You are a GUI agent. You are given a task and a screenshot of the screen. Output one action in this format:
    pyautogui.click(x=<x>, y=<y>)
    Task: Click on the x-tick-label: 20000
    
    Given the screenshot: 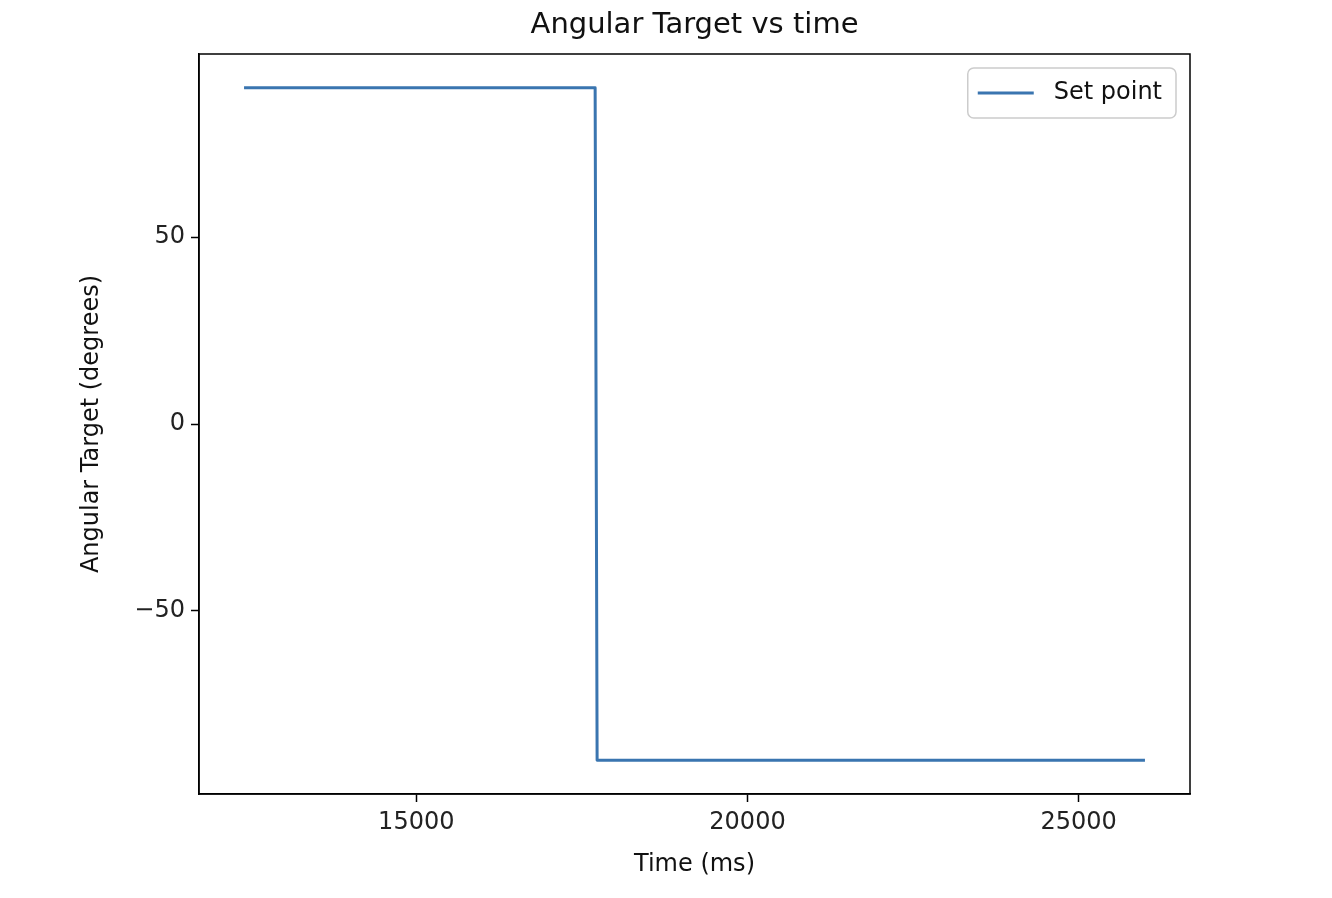 What is the action you would take?
    pyautogui.click(x=747, y=820)
    